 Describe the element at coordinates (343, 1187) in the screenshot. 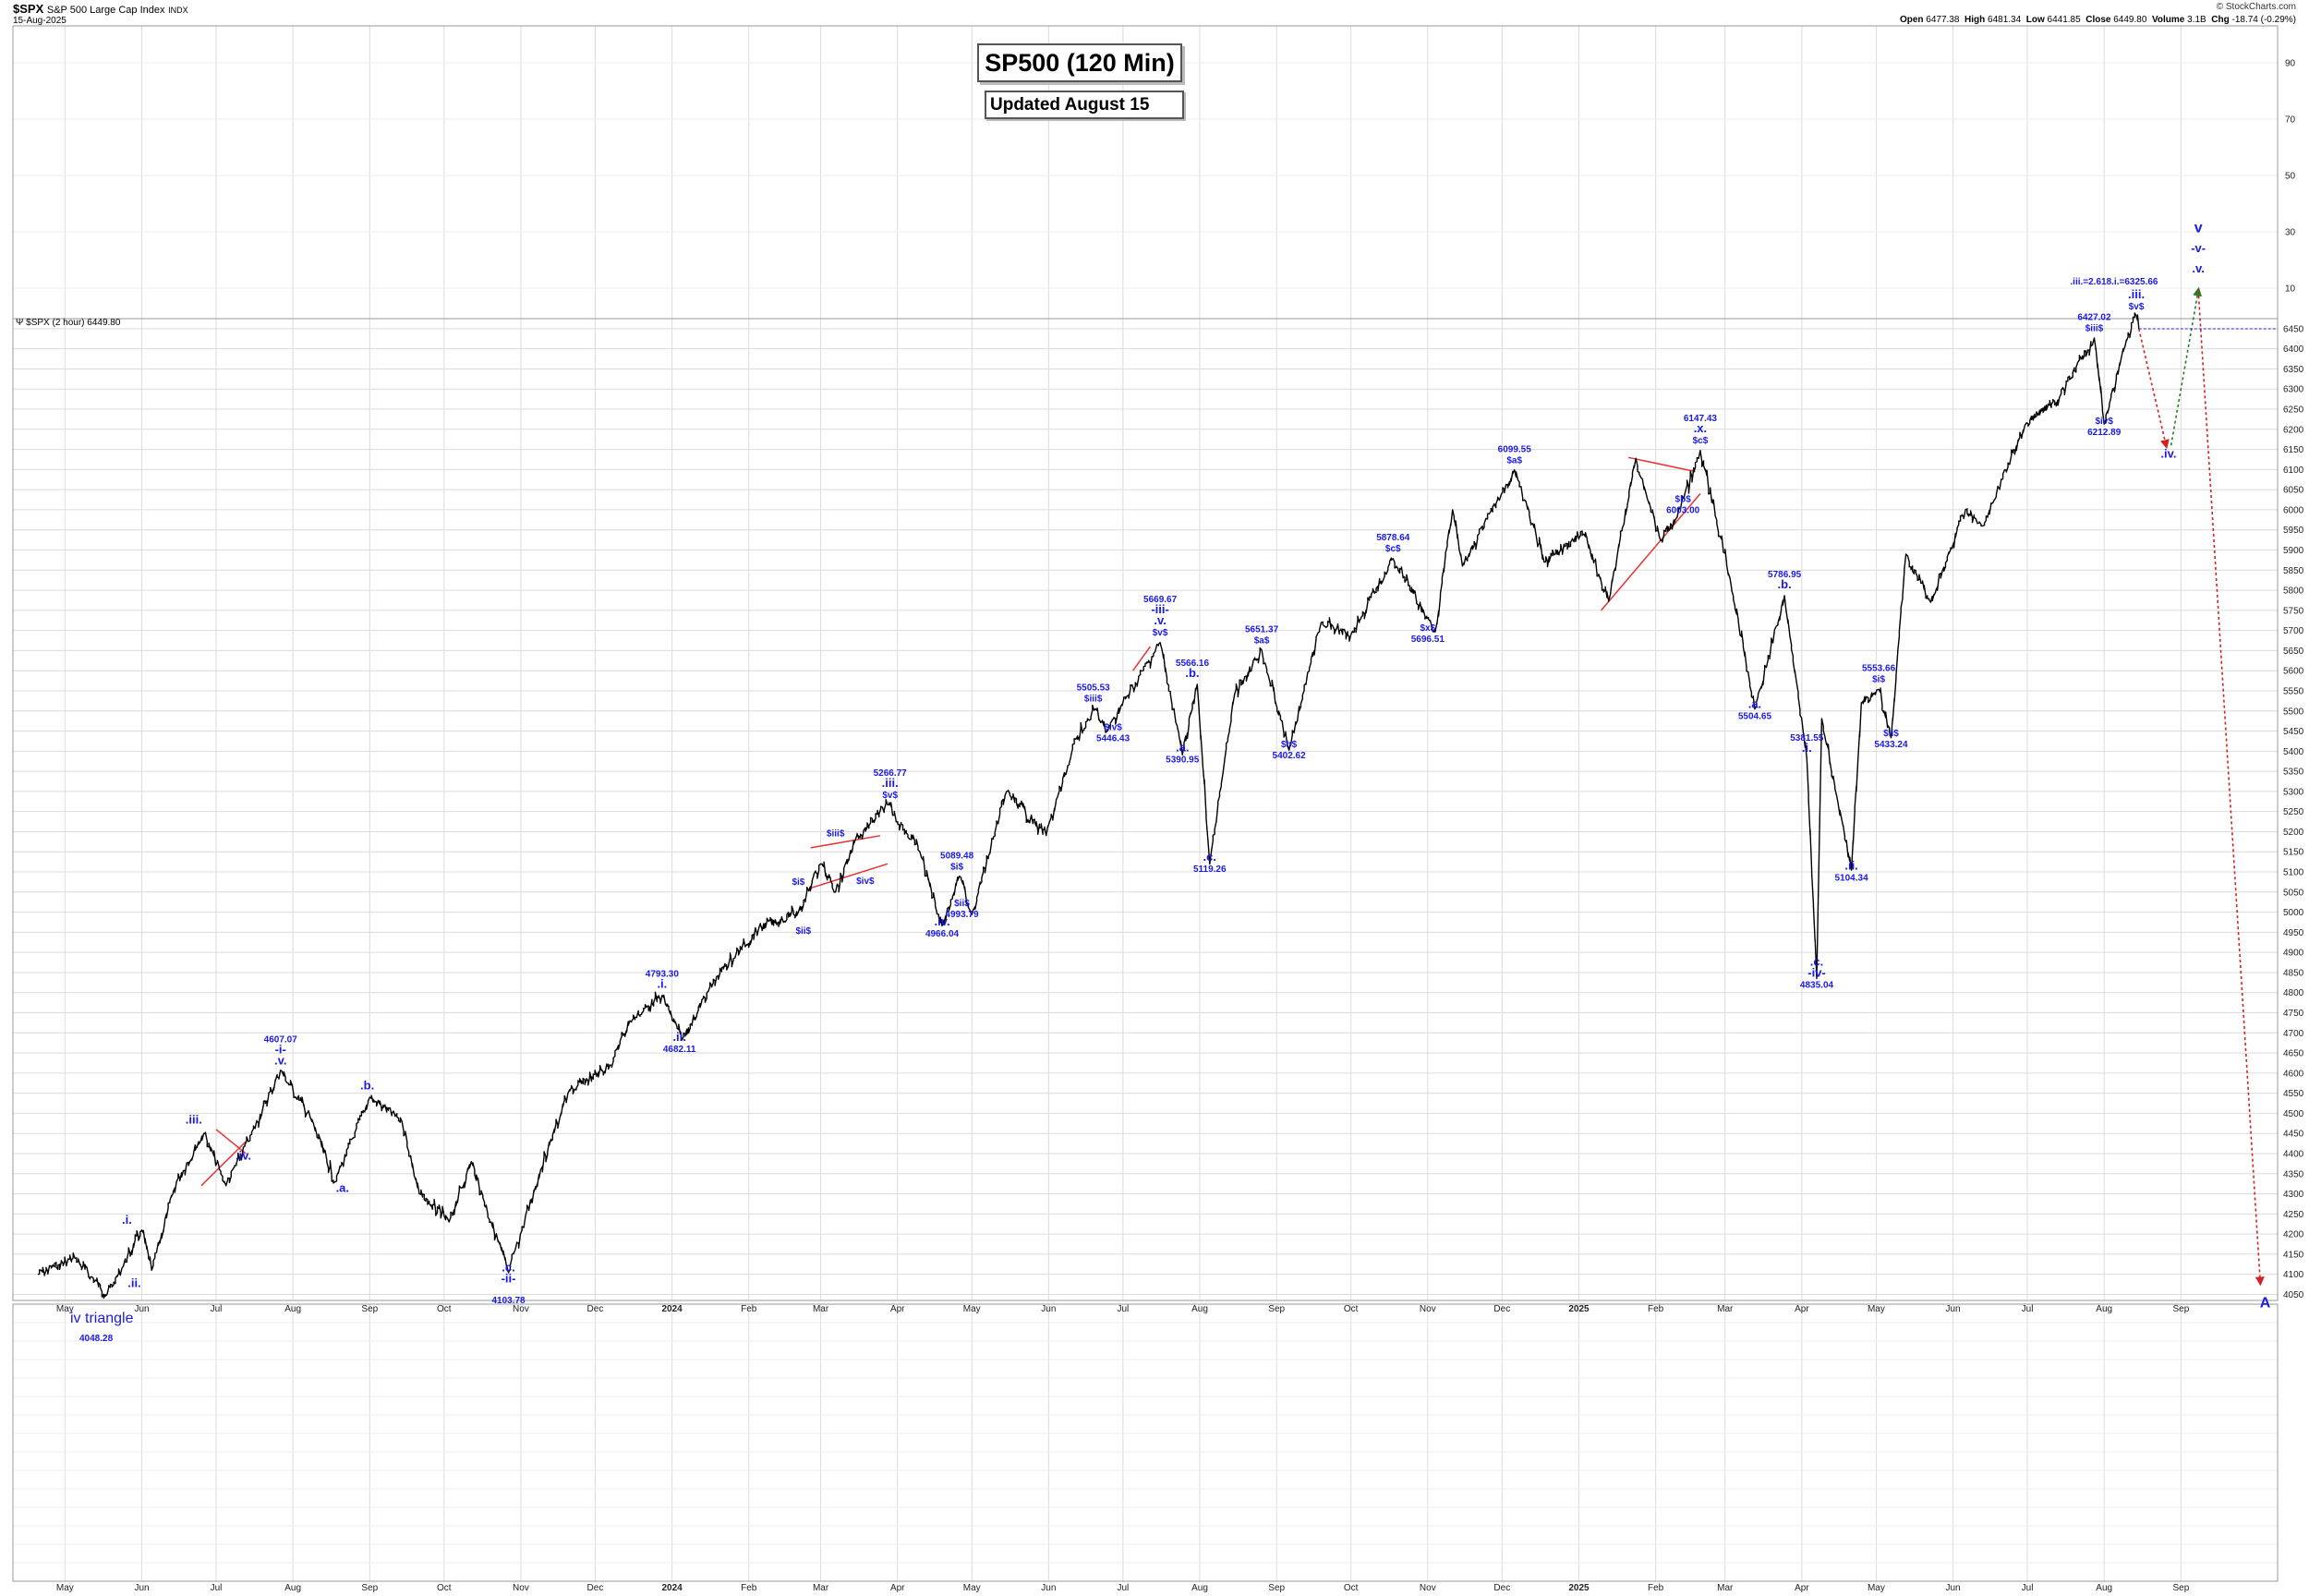

I see `wave-label: .a.` at that location.